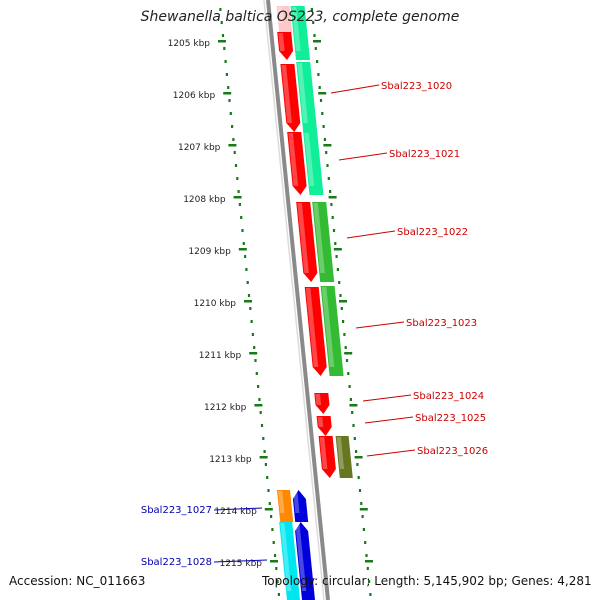 The height and width of the screenshot is (600, 600). What do you see at coordinates (344, 457) in the screenshot?
I see `gene-1026-body` at bounding box center [344, 457].